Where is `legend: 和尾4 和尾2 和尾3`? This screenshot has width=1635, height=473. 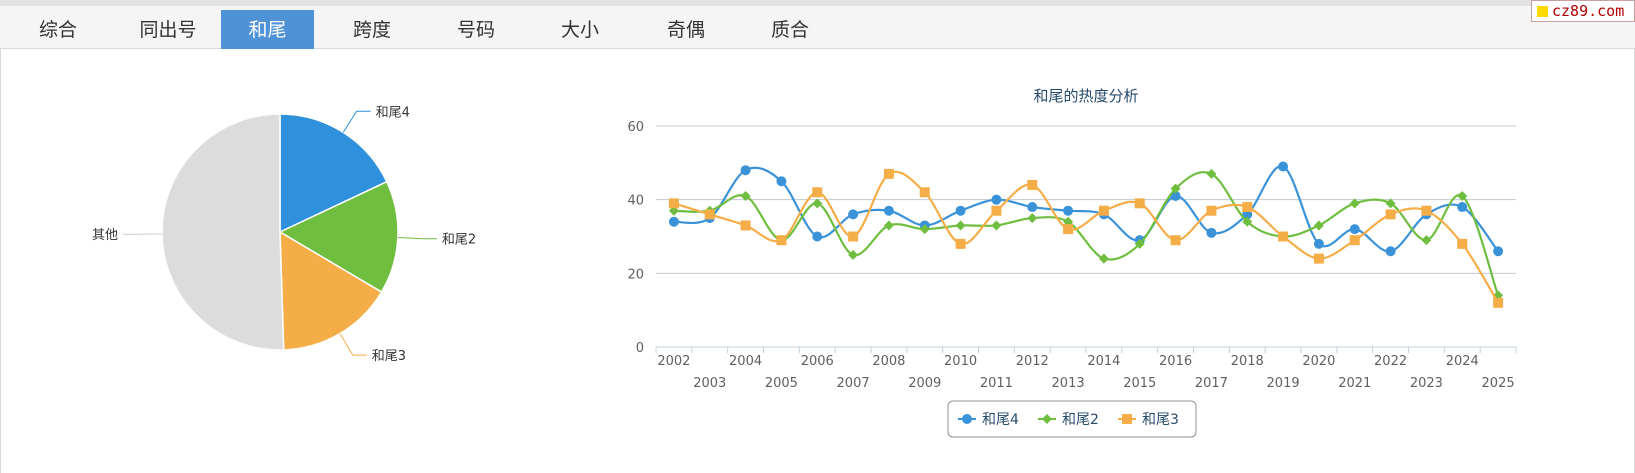
legend: 和尾4 和尾2 和尾3 is located at coordinates (1072, 419).